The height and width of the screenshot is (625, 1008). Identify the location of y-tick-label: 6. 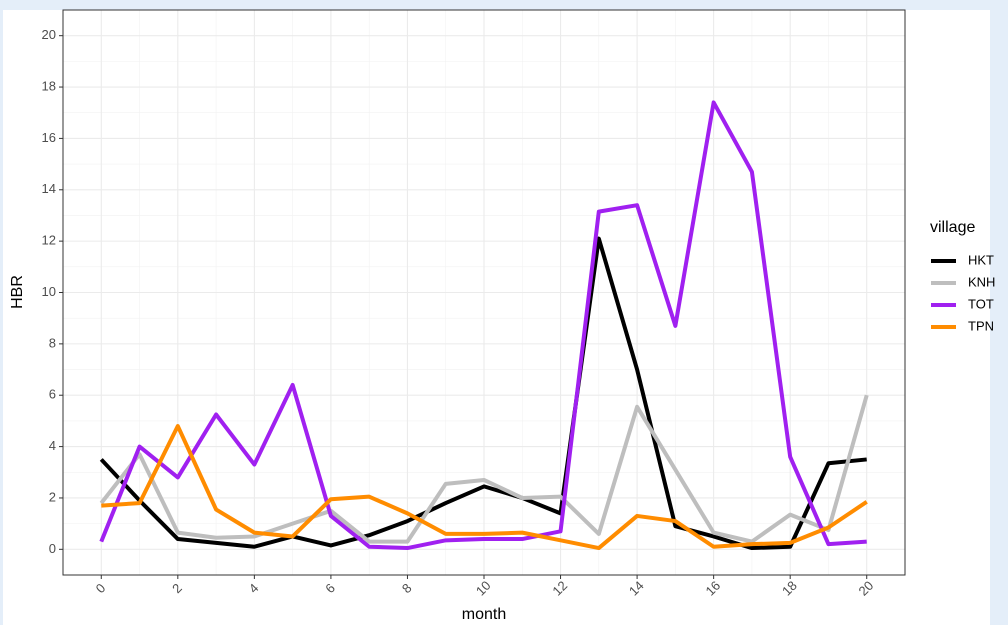
(52, 394).